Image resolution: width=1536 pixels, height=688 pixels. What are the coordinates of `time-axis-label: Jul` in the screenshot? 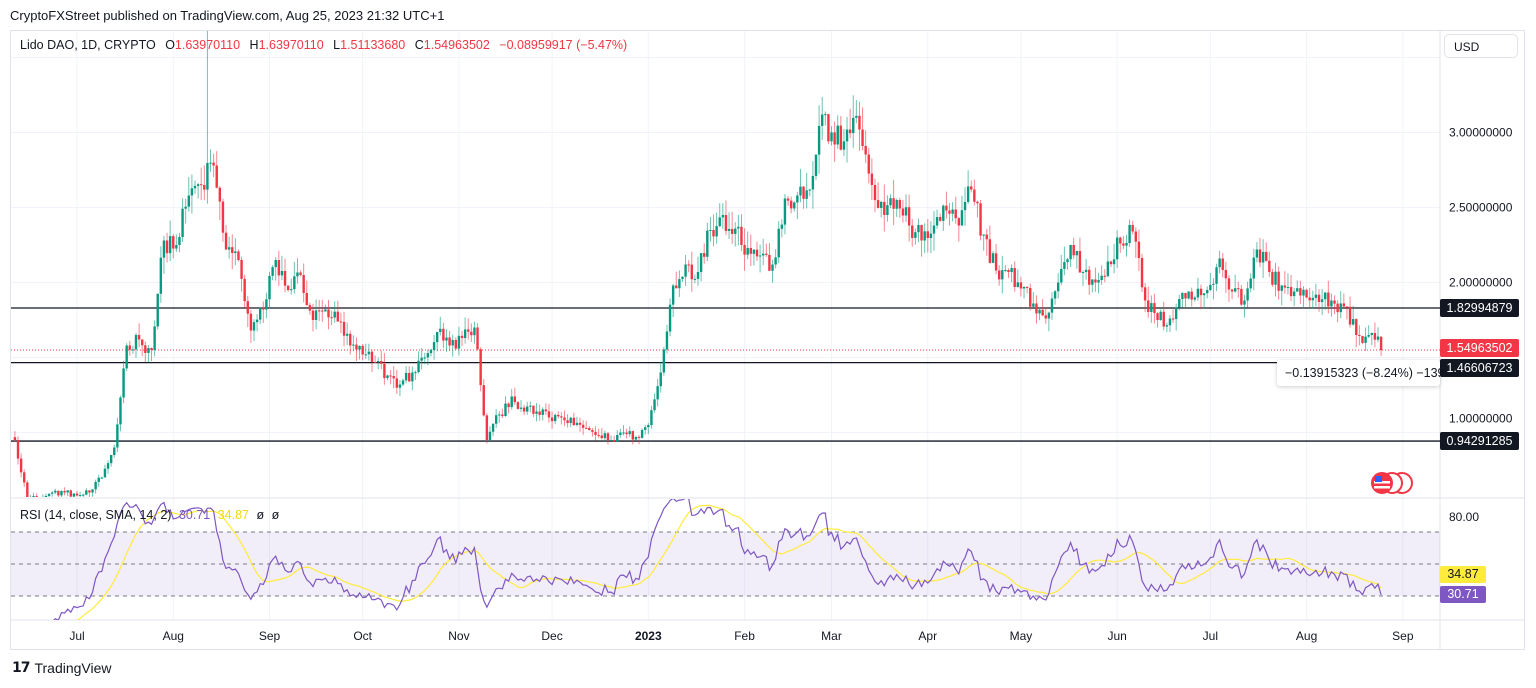 It's located at (76, 636).